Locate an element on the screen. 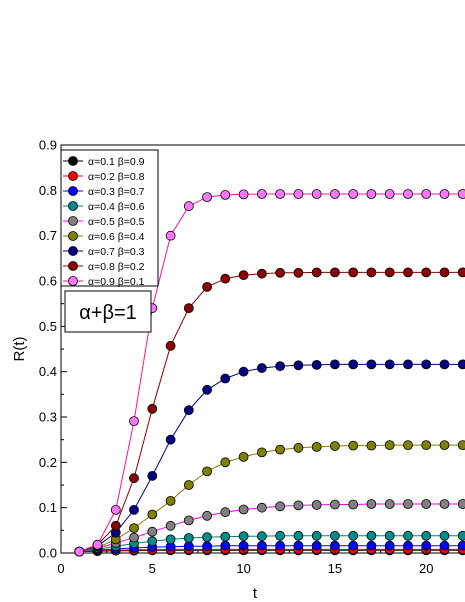 The width and height of the screenshot is (465, 602). legend-label: α=0.7 β=0.3 is located at coordinates (116, 252).